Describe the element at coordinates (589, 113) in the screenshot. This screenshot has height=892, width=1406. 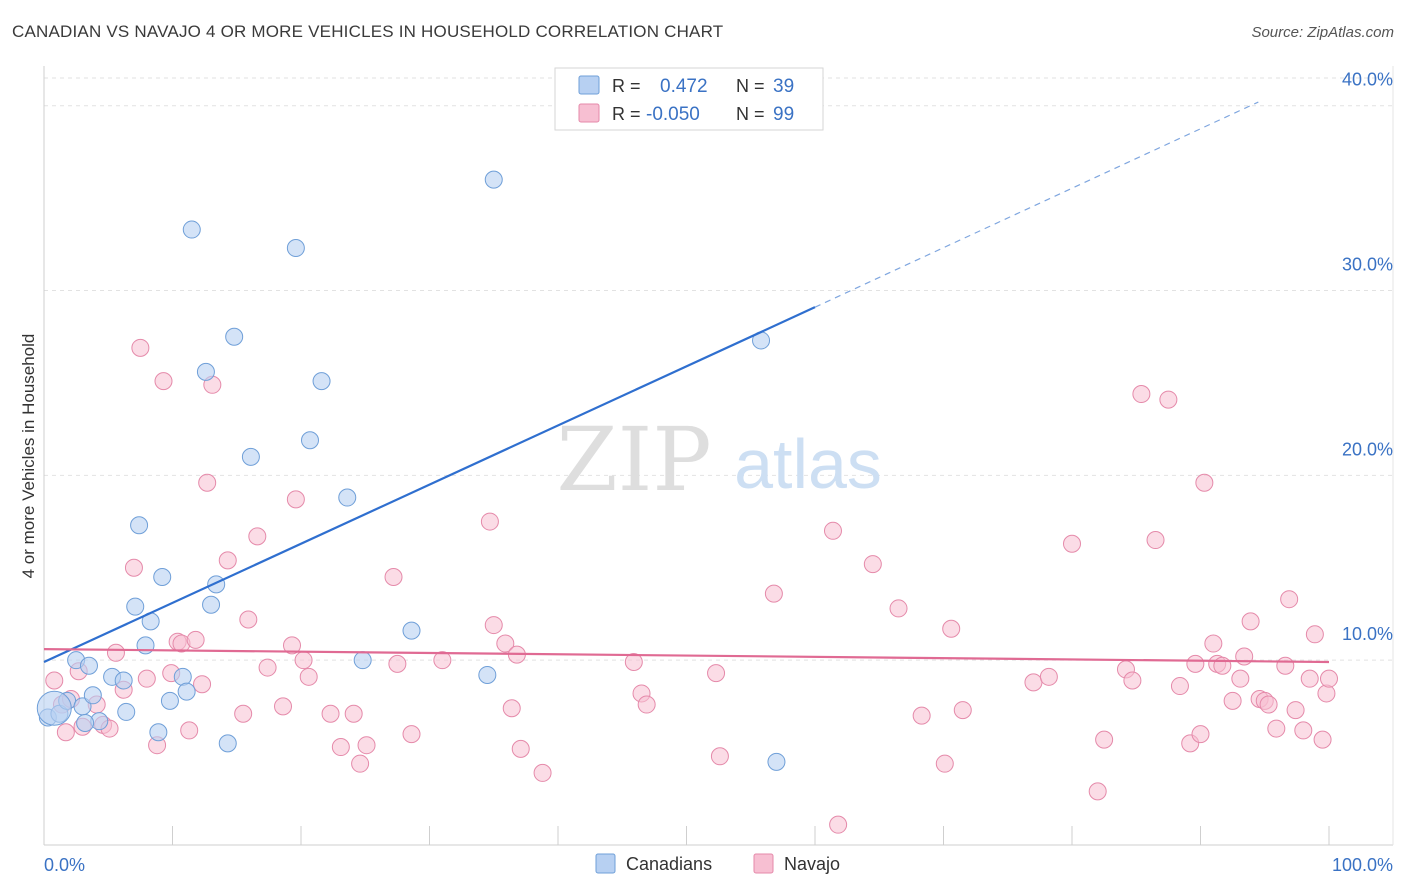
I see `navajo-swatch` at that location.